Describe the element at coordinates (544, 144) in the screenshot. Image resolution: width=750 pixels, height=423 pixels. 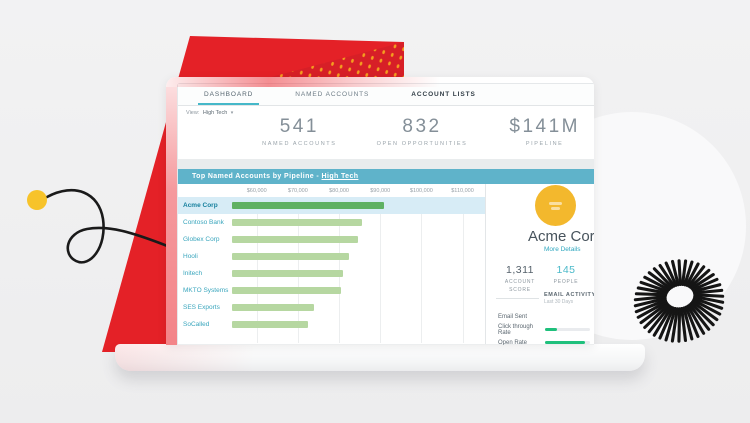
I see `kpi-label: PIPELINE` at that location.